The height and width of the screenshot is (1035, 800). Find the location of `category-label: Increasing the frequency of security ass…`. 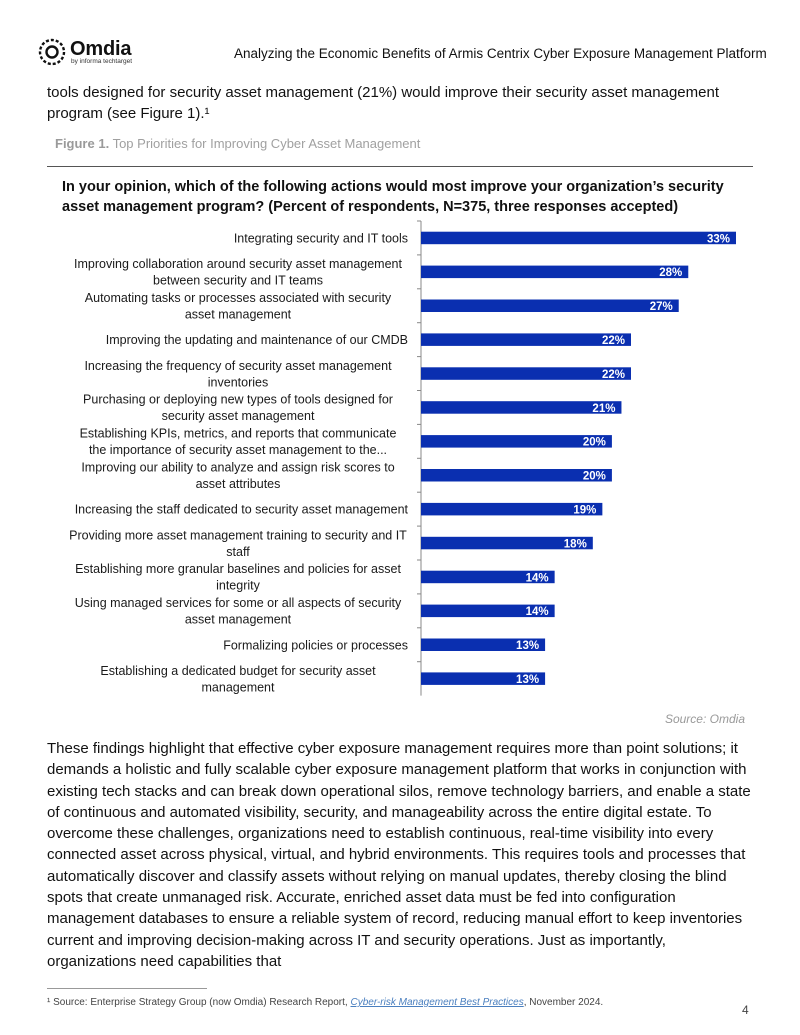

category-label: Increasing the frequency of security ass… is located at coordinates (238, 366).